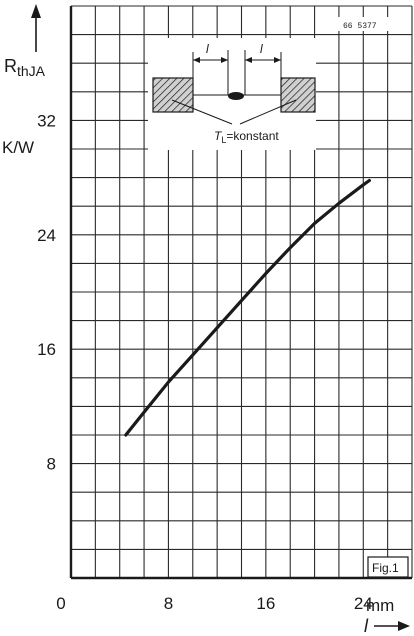 This screenshot has width=414, height=636. I want to click on inset-right-block, so click(298, 95).